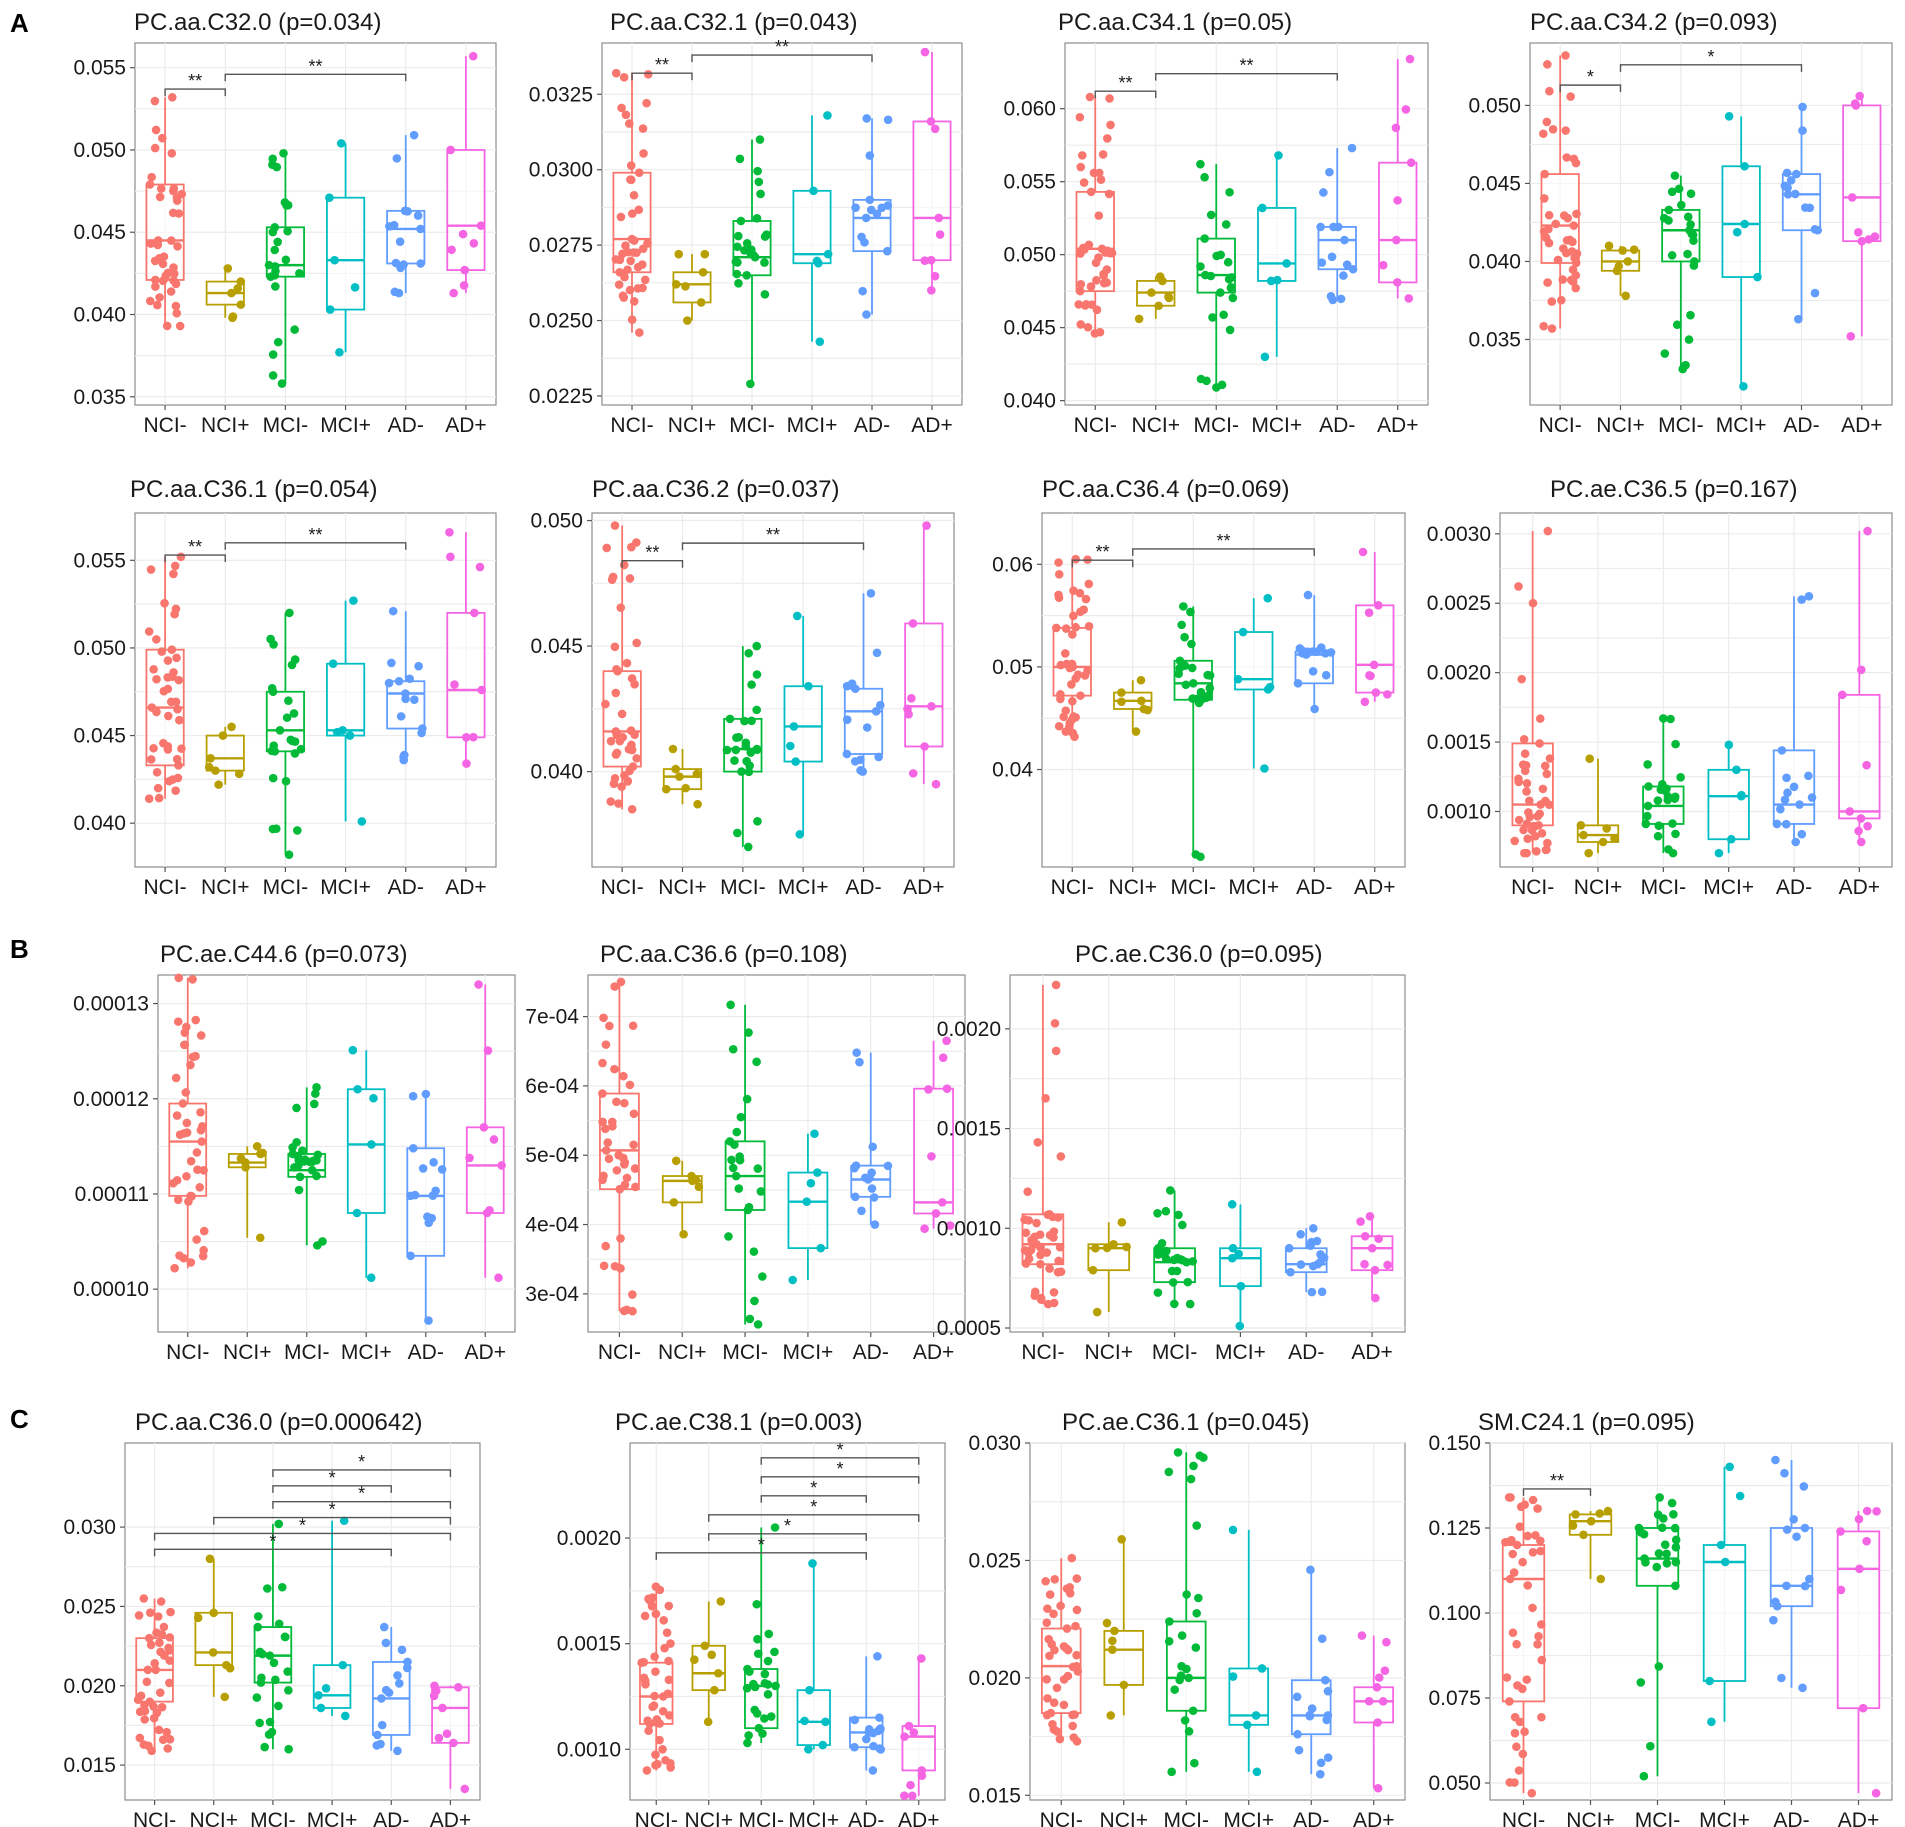 Image resolution: width=1905 pixels, height=1827 pixels. What do you see at coordinates (1277, 244) in the screenshot?
I see `box` at bounding box center [1277, 244].